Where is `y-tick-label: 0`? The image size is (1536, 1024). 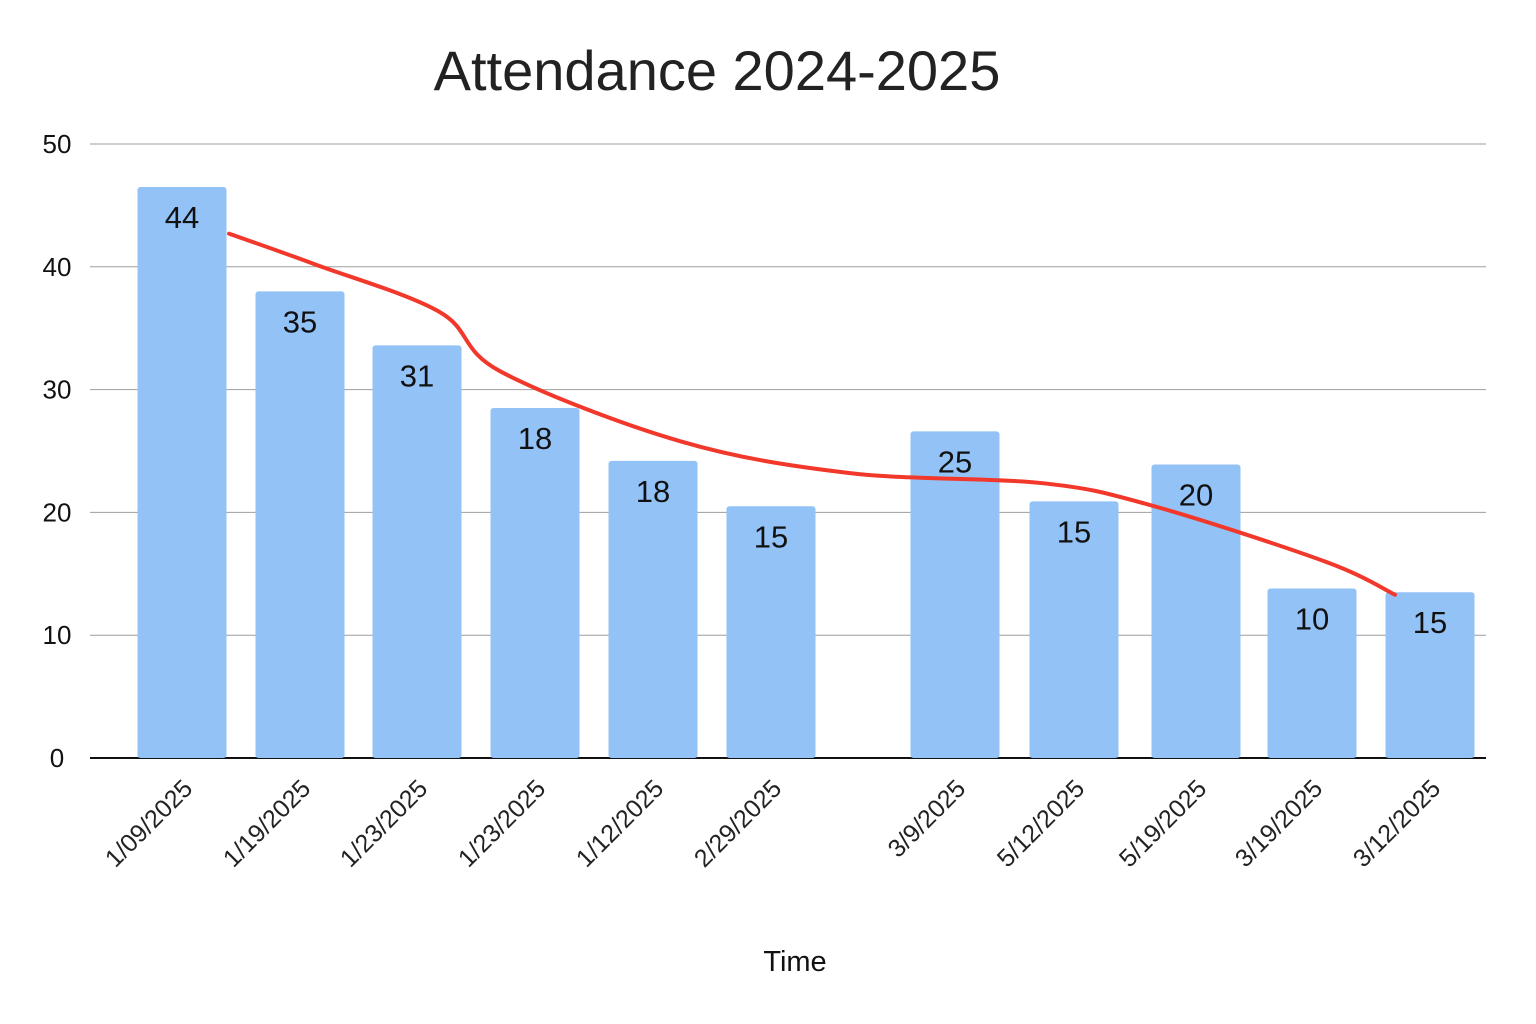
y-tick-label: 0 is located at coordinates (57, 758).